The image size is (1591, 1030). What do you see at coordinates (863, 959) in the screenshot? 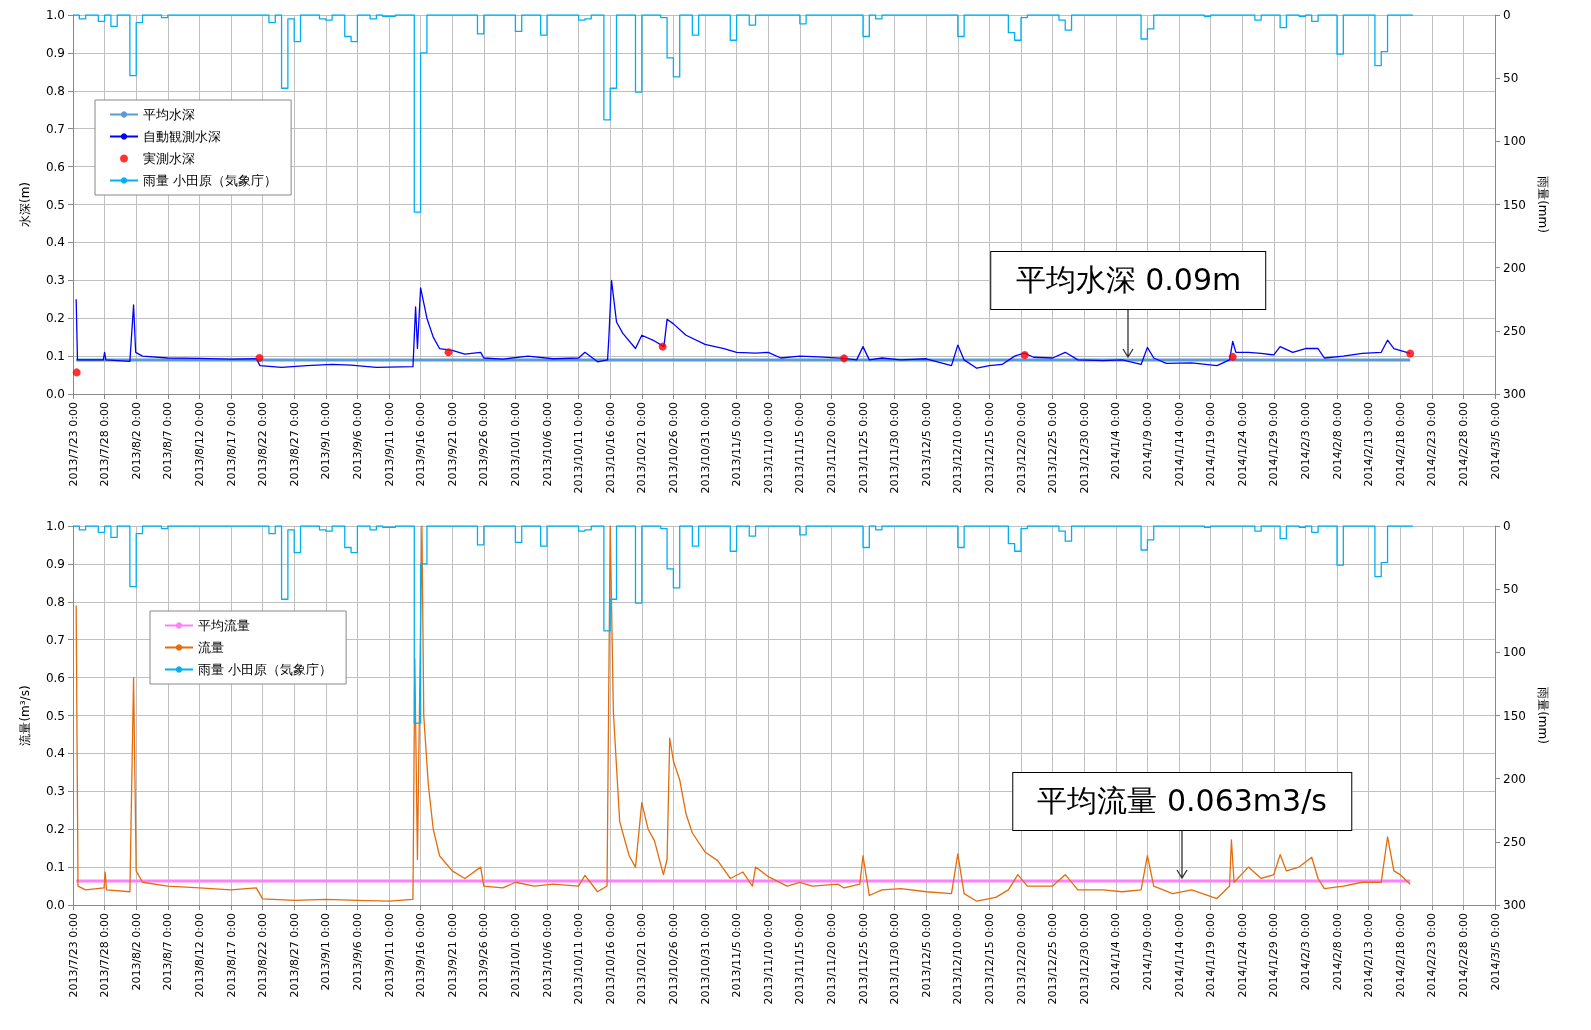
I see `x-tick-label: 2013/11/25 0:00` at bounding box center [863, 959].